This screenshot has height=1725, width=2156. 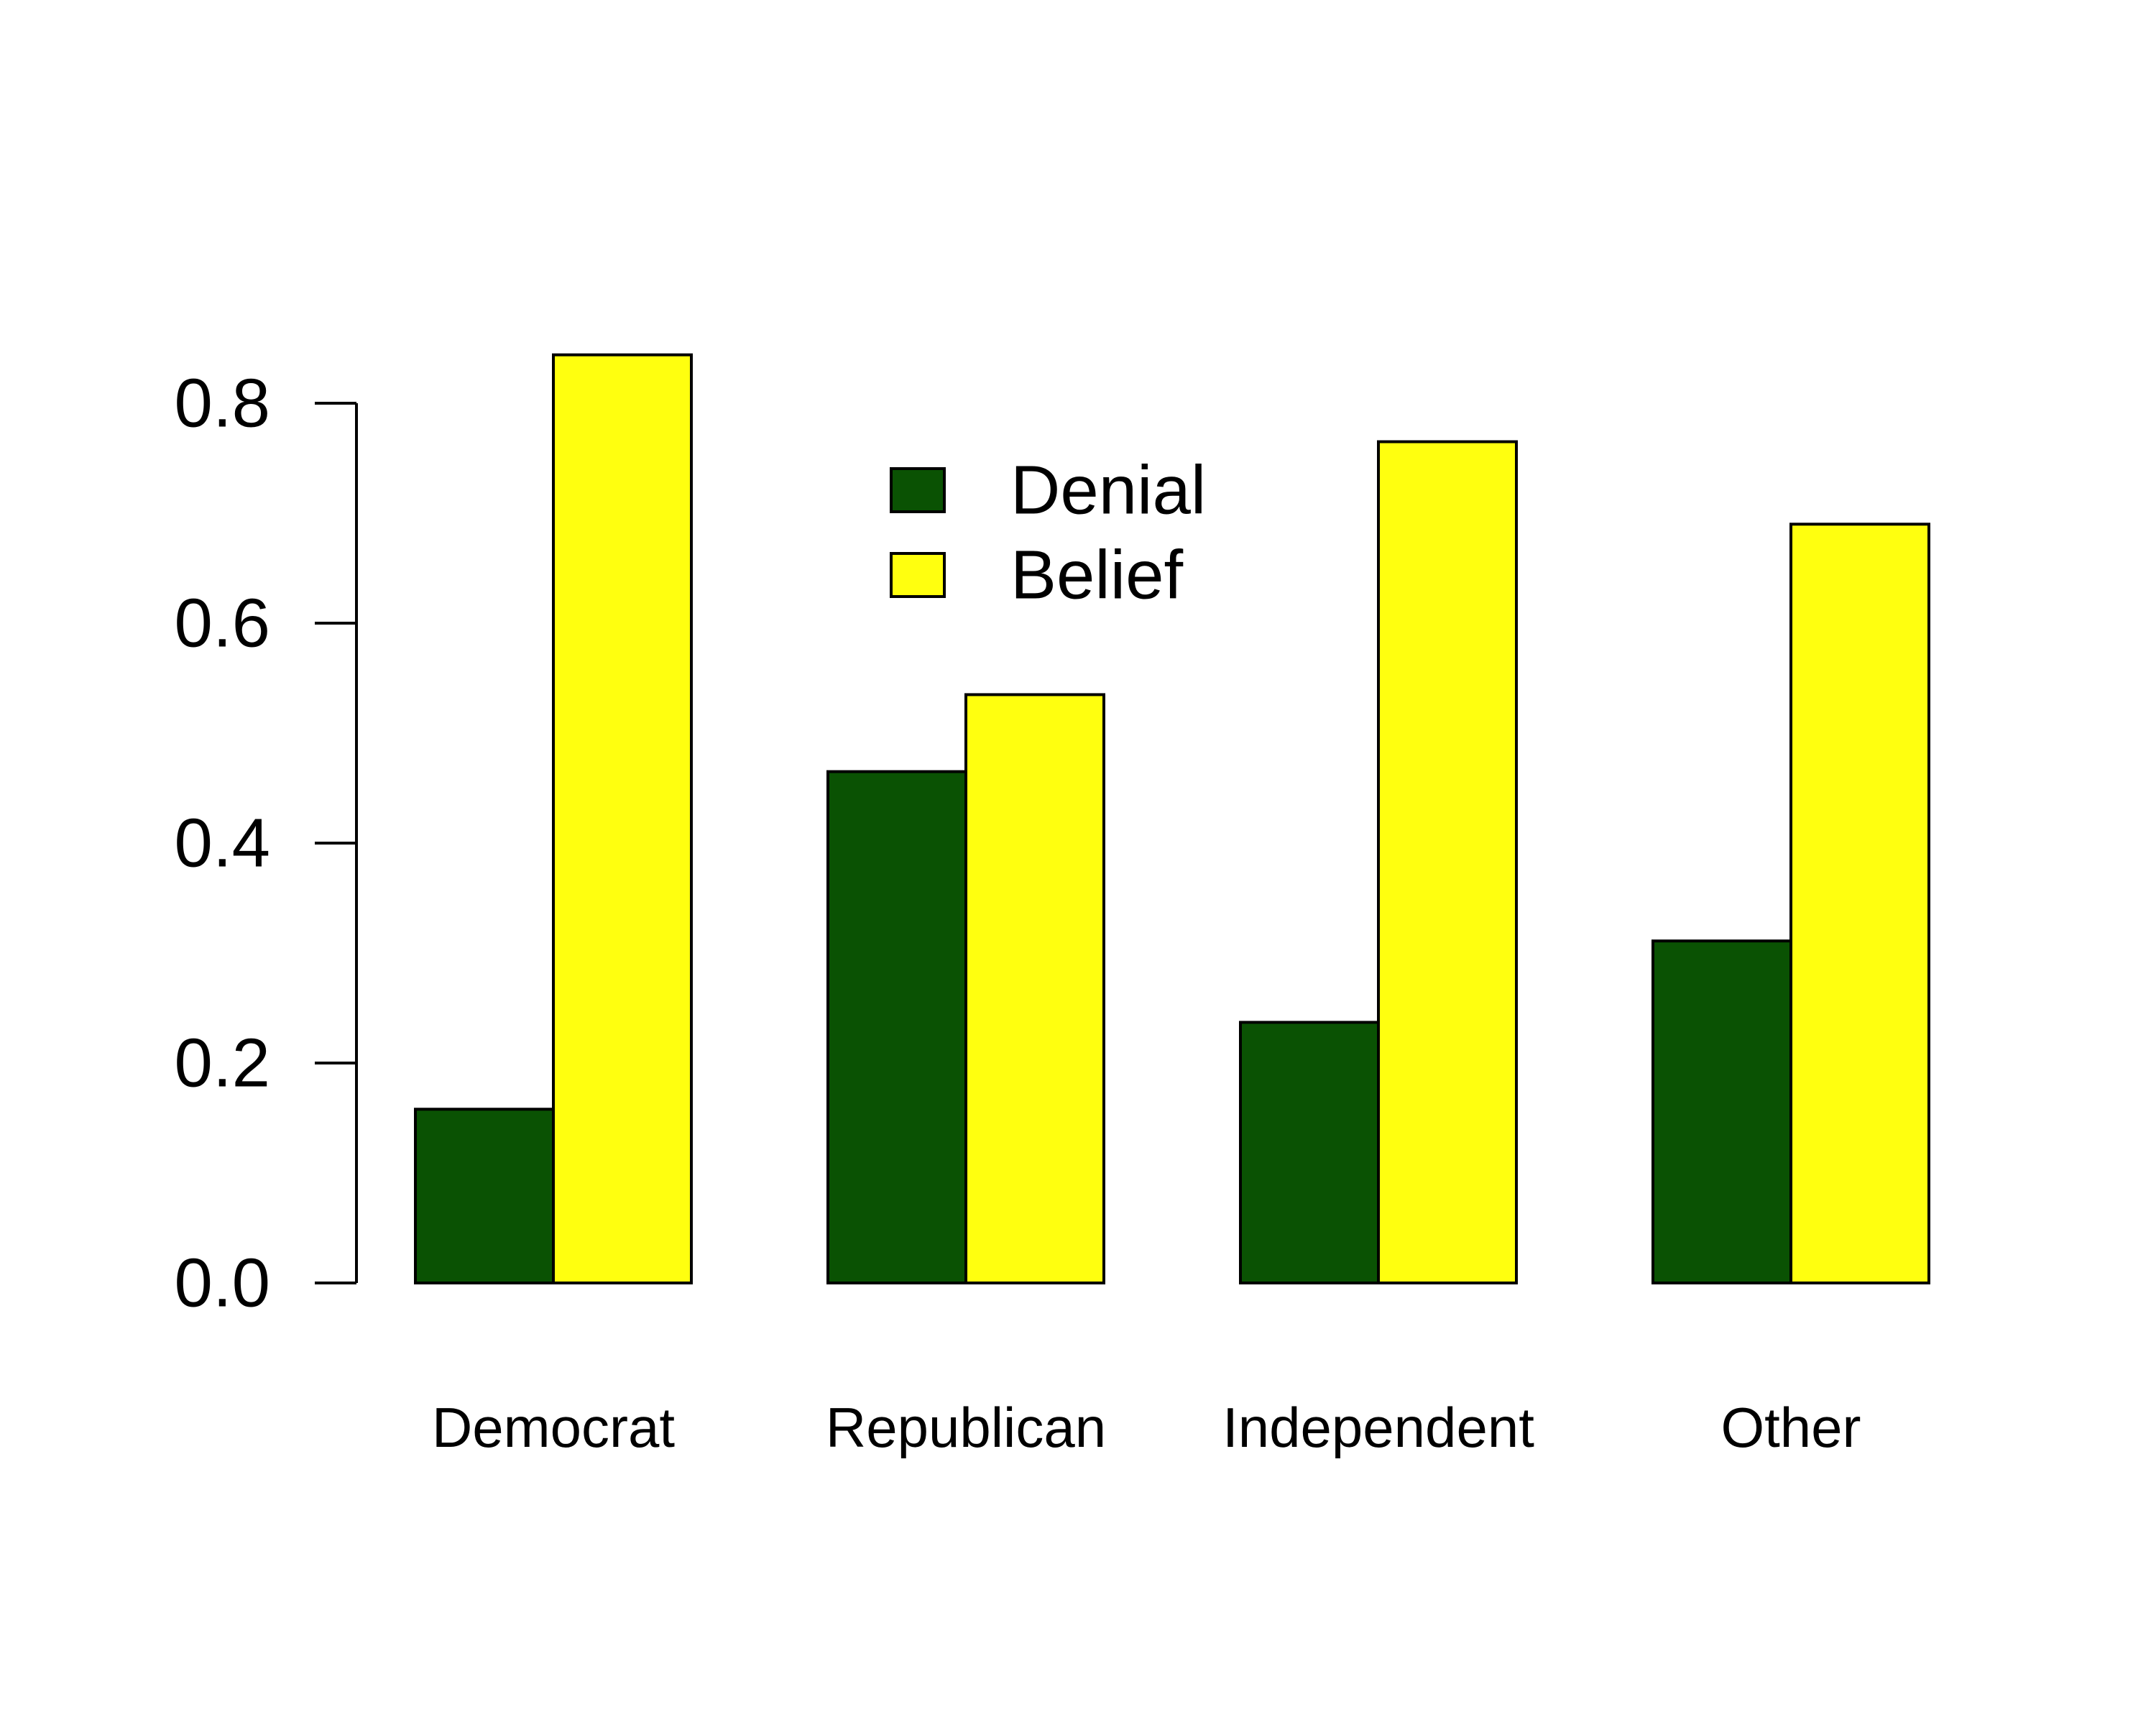 I want to click on bar-democrat-denial, so click(x=484, y=1196).